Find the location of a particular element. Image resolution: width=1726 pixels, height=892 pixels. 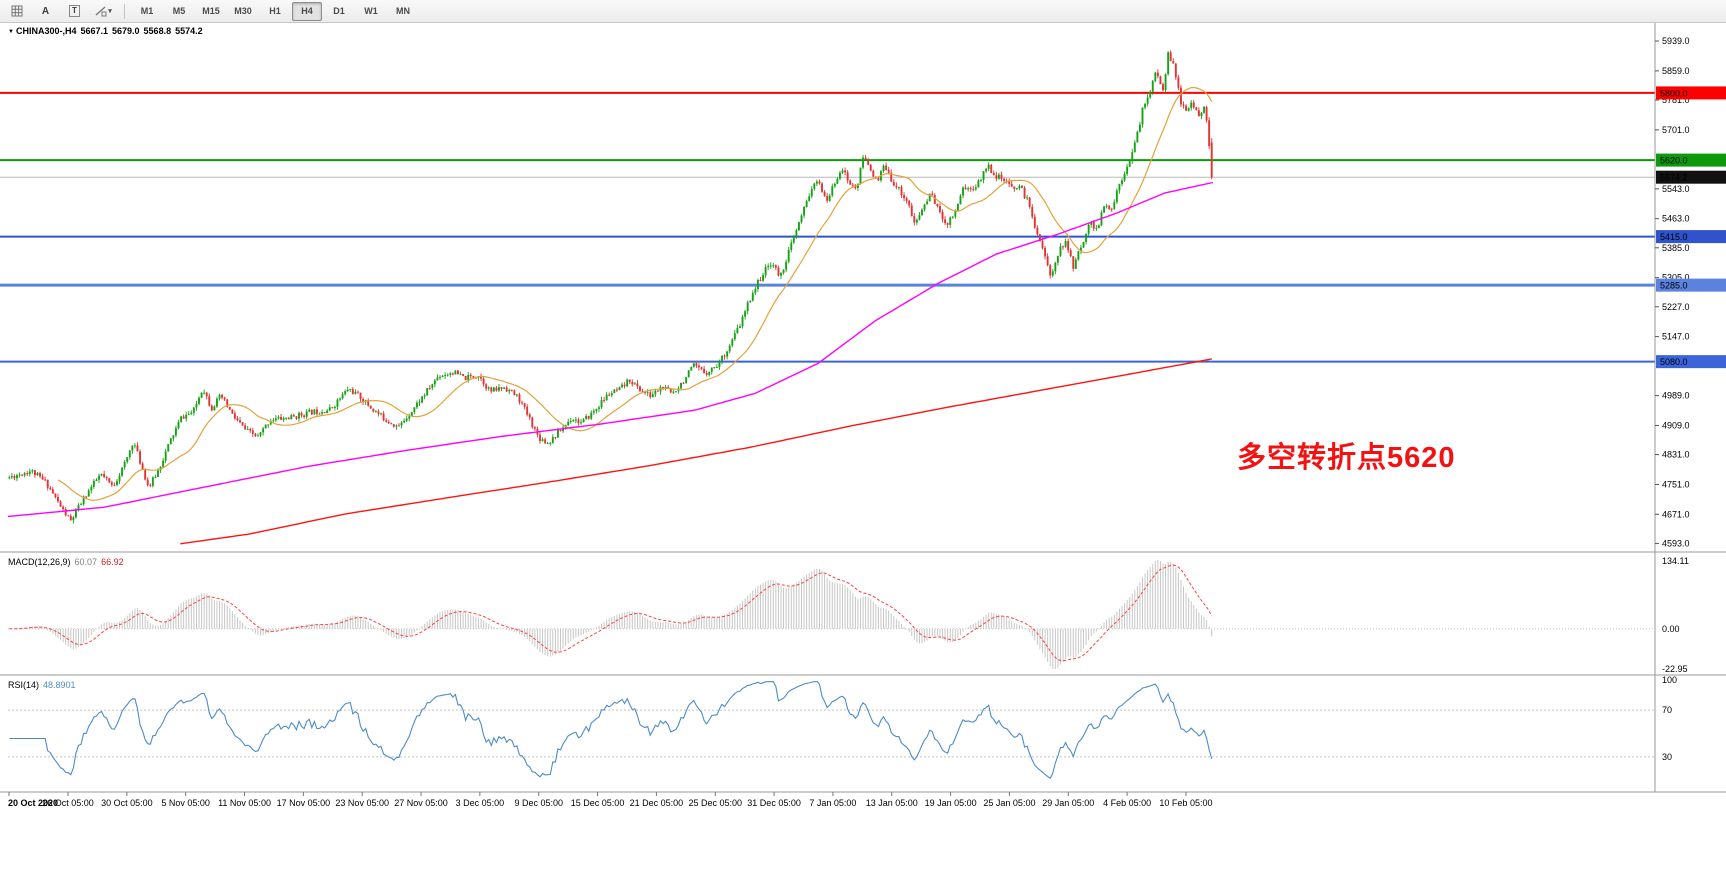

svg-text: 4989.0 is located at coordinates (1676, 396).